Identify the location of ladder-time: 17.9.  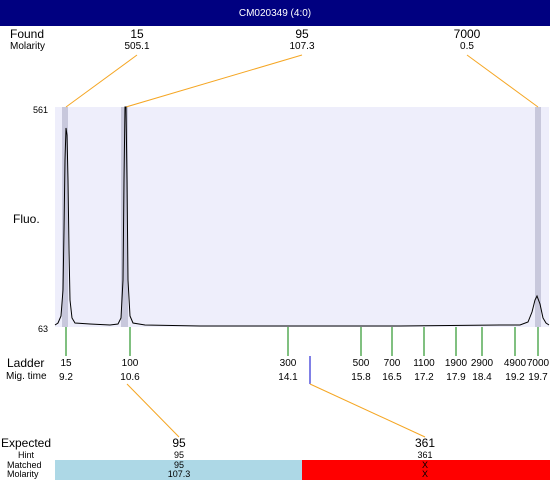
(456, 377).